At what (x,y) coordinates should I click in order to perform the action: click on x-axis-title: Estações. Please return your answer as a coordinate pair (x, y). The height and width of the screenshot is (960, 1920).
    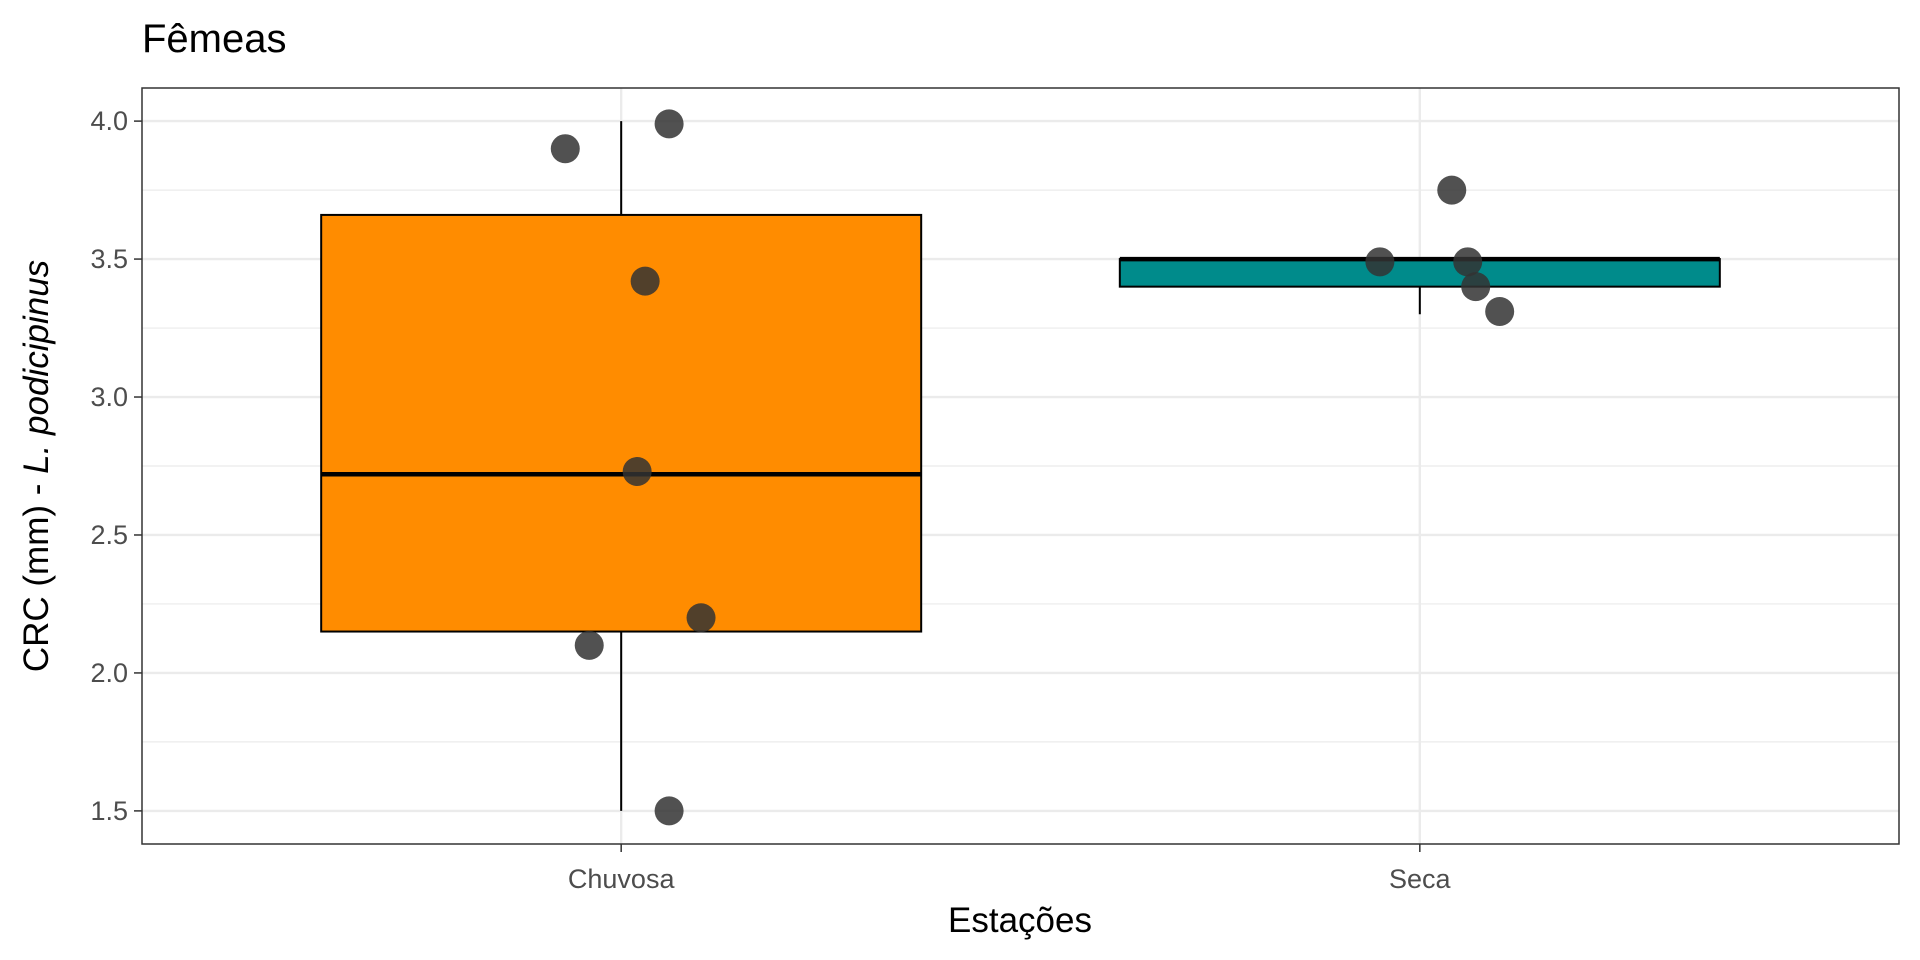
    Looking at the image, I should click on (1020, 920).